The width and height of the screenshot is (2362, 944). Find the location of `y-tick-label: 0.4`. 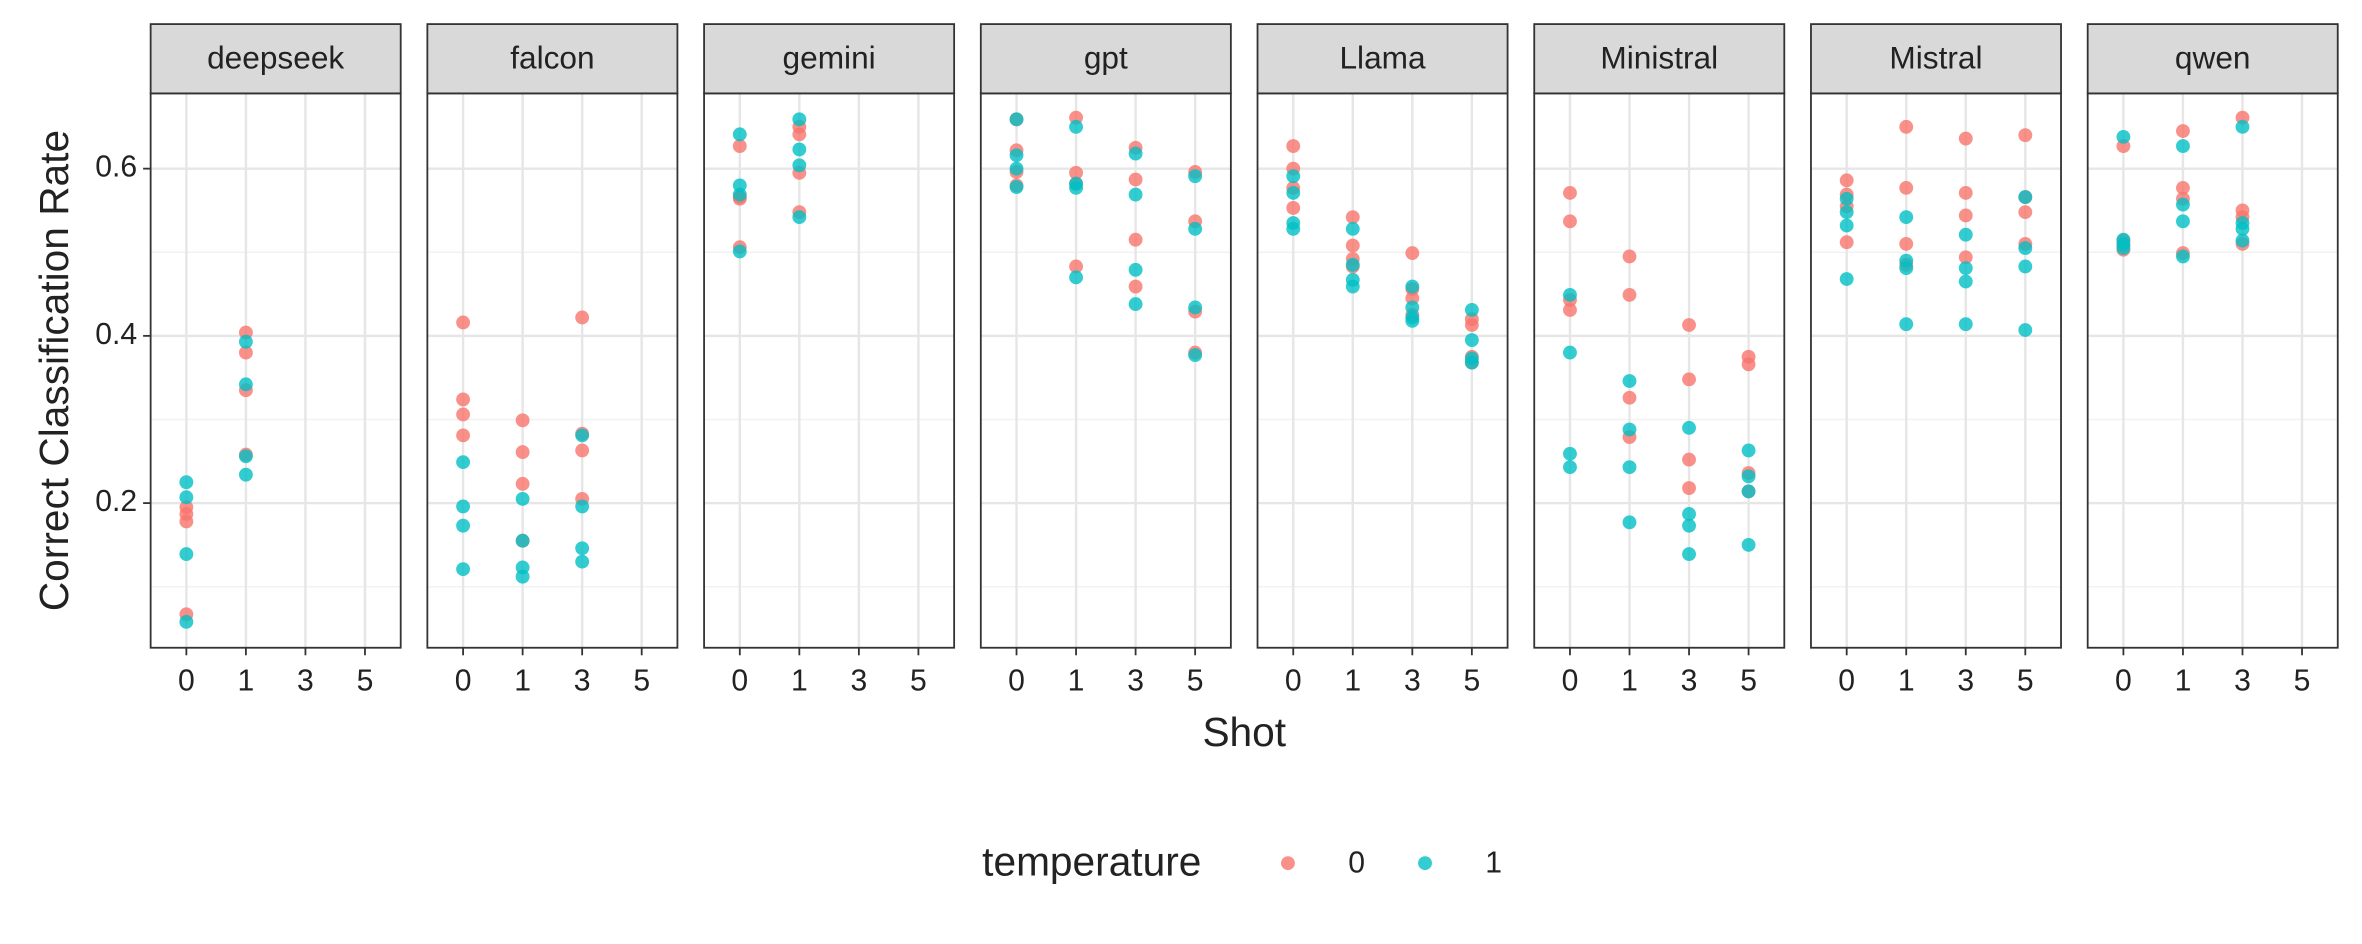

y-tick-label: 0.4 is located at coordinates (116, 334).